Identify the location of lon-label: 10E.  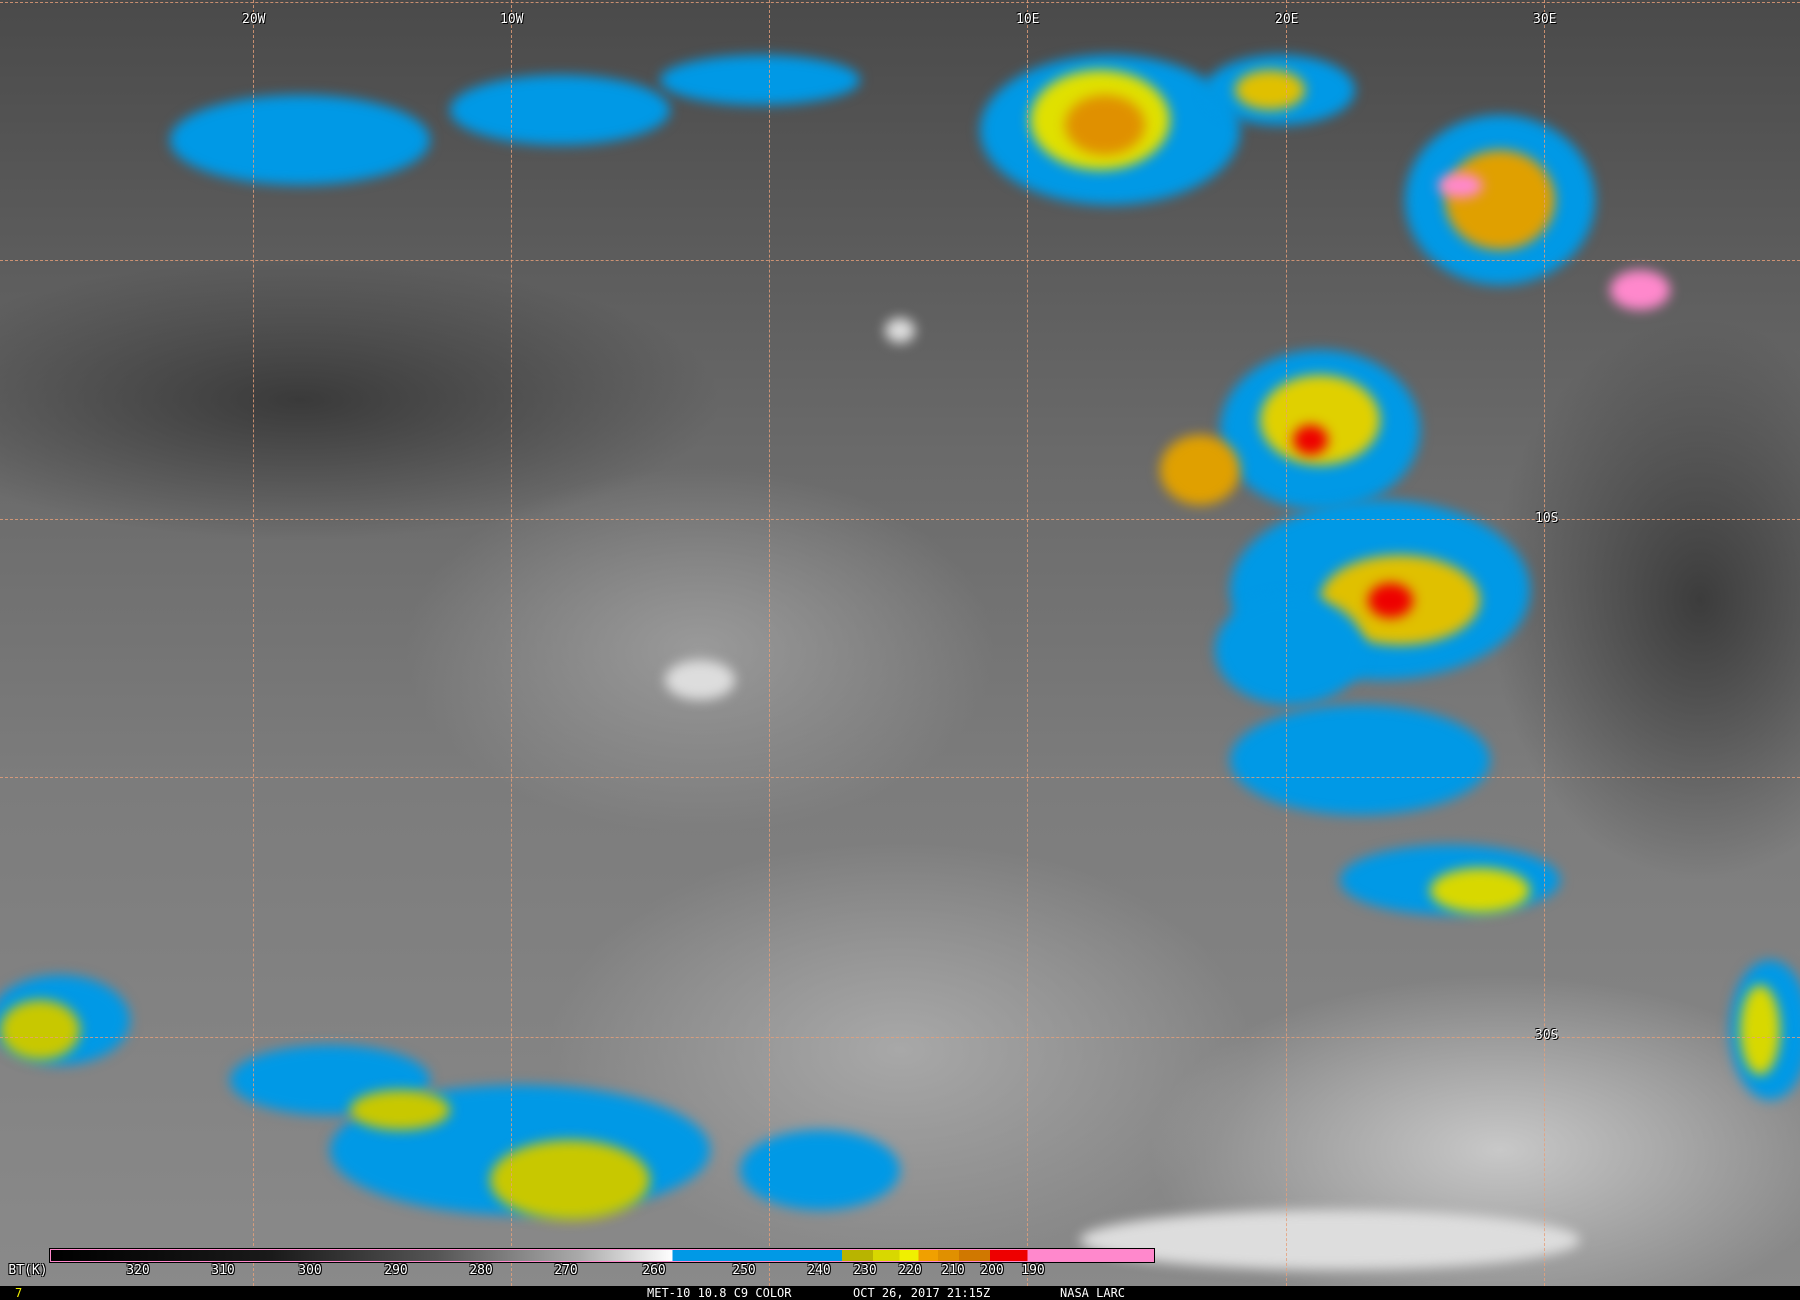
(1028, 19).